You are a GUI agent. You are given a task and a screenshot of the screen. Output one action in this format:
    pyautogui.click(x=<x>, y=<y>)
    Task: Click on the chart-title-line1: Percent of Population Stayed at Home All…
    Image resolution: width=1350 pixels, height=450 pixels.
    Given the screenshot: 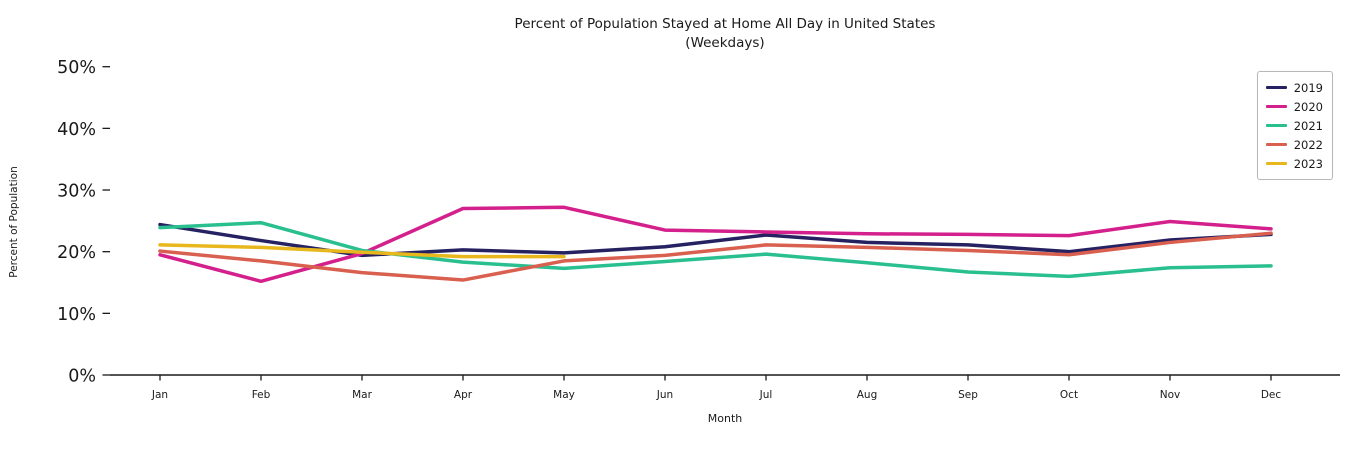 What is the action you would take?
    pyautogui.click(x=725, y=24)
    